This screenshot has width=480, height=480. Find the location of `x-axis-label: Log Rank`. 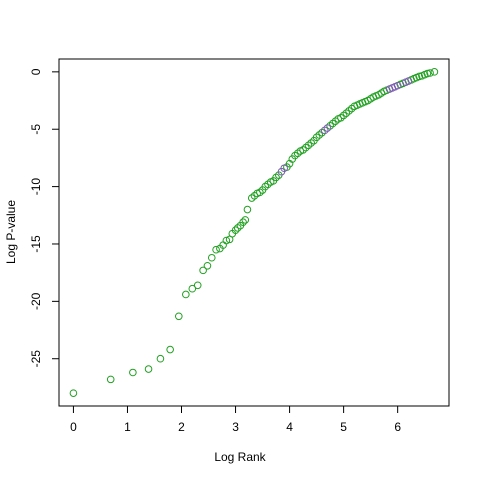

x-axis-label: Log Rank is located at coordinates (240, 457).